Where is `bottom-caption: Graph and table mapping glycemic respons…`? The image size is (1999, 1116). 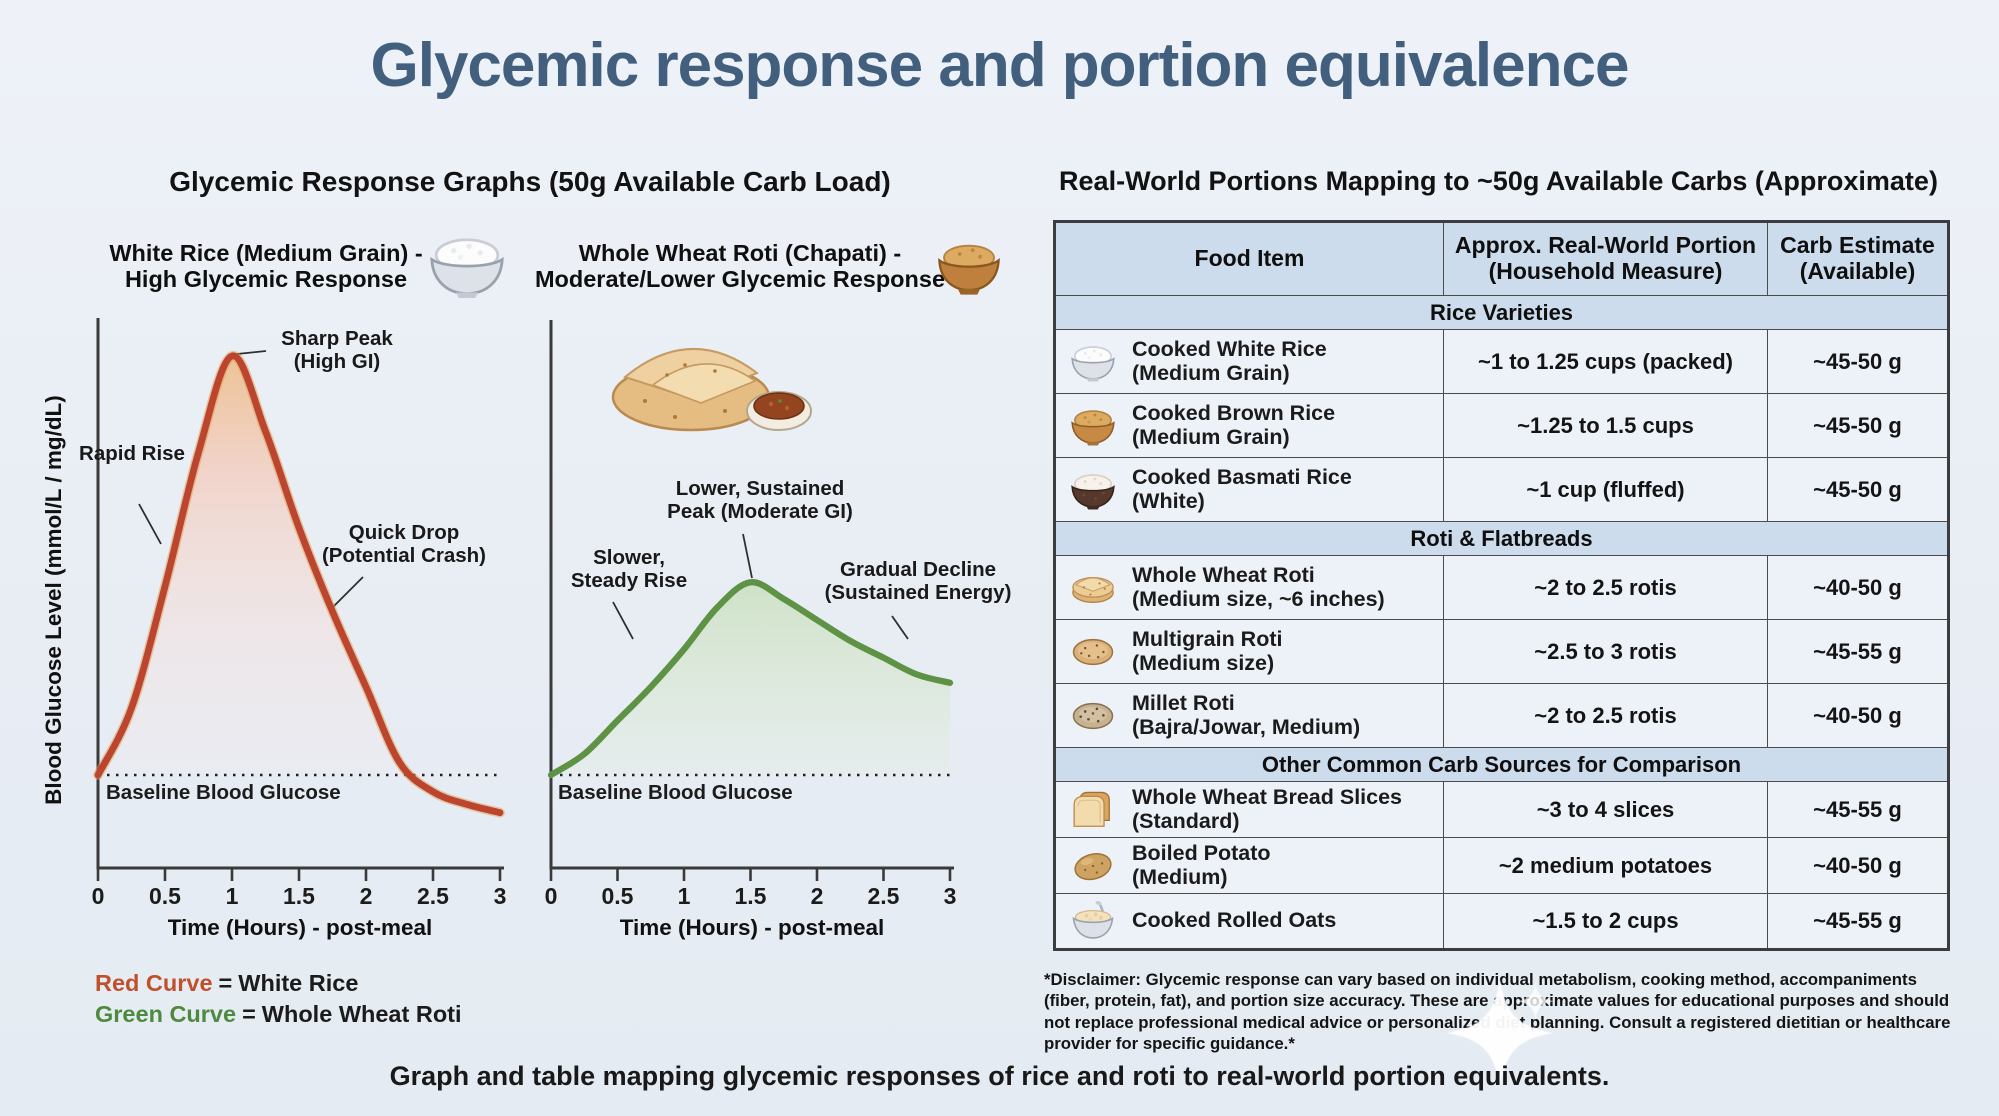
bottom-caption: Graph and table mapping glycemic respons… is located at coordinates (999, 1076).